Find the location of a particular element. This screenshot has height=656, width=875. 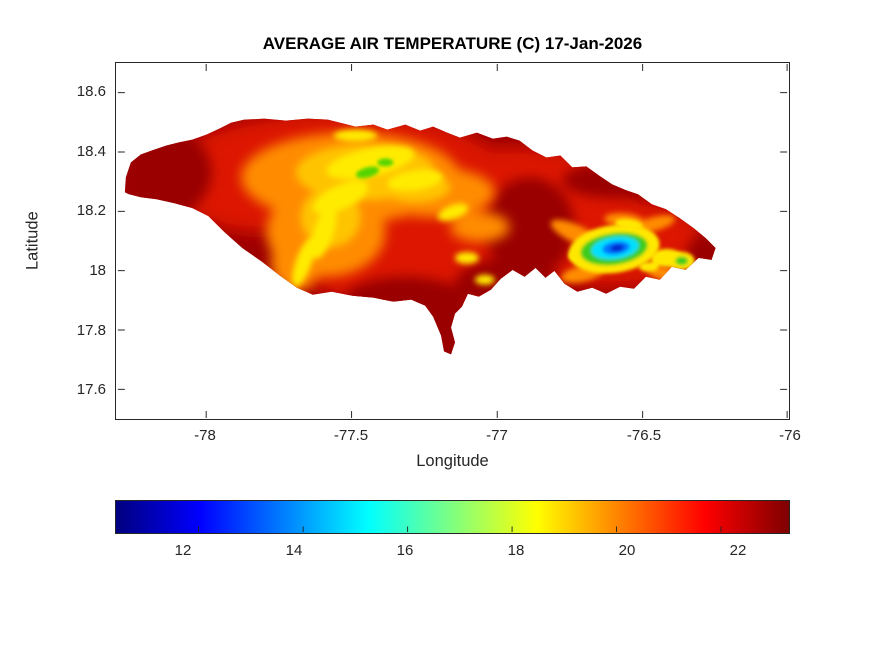

colorbar-tick-label: 22 is located at coordinates (738, 550).